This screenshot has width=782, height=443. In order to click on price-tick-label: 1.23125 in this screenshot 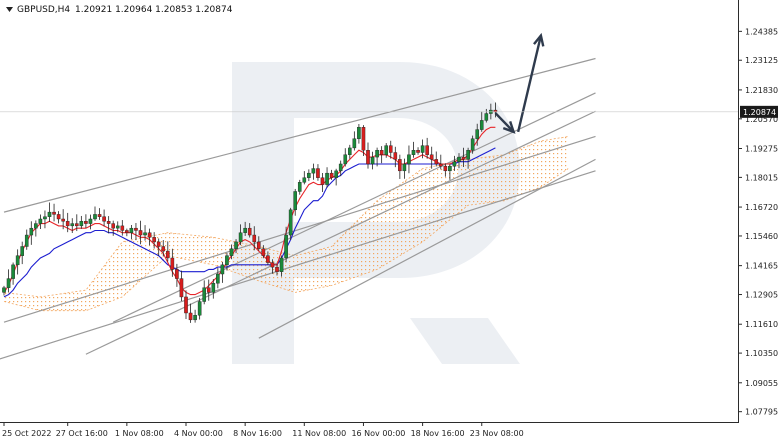, I will do `click(761, 60)`.